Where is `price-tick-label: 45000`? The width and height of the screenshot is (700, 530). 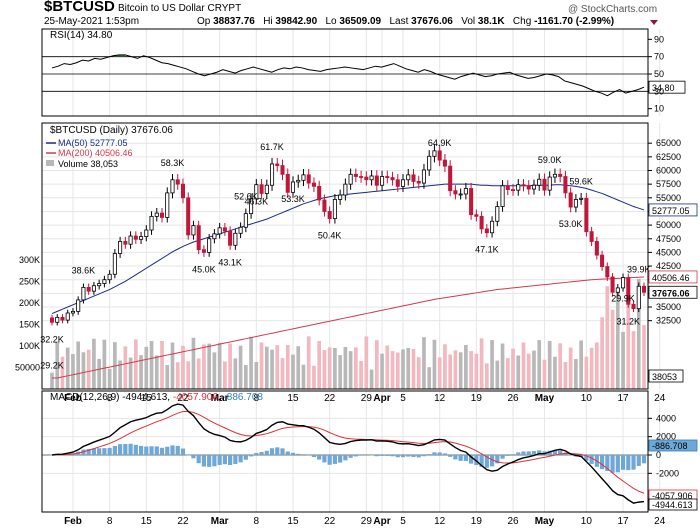
price-tick-label: 45000 is located at coordinates (668, 252).